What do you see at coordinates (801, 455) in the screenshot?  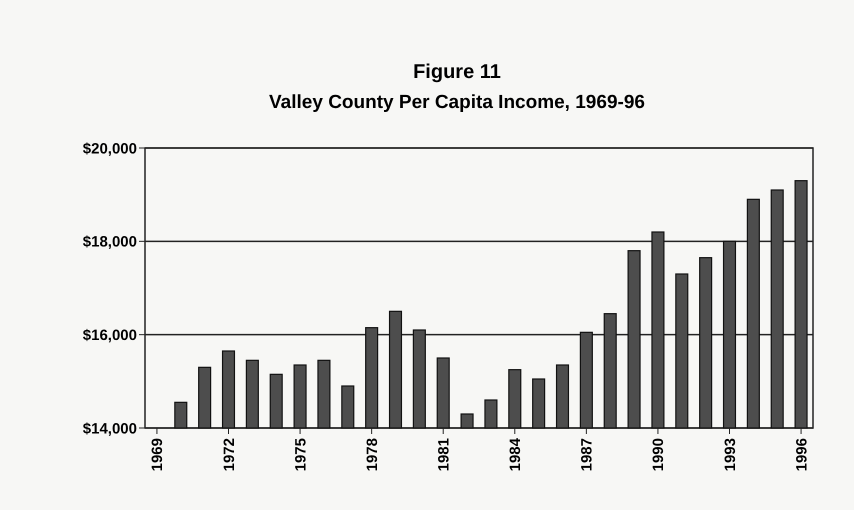 I see `x-tick-label: 1996` at bounding box center [801, 455].